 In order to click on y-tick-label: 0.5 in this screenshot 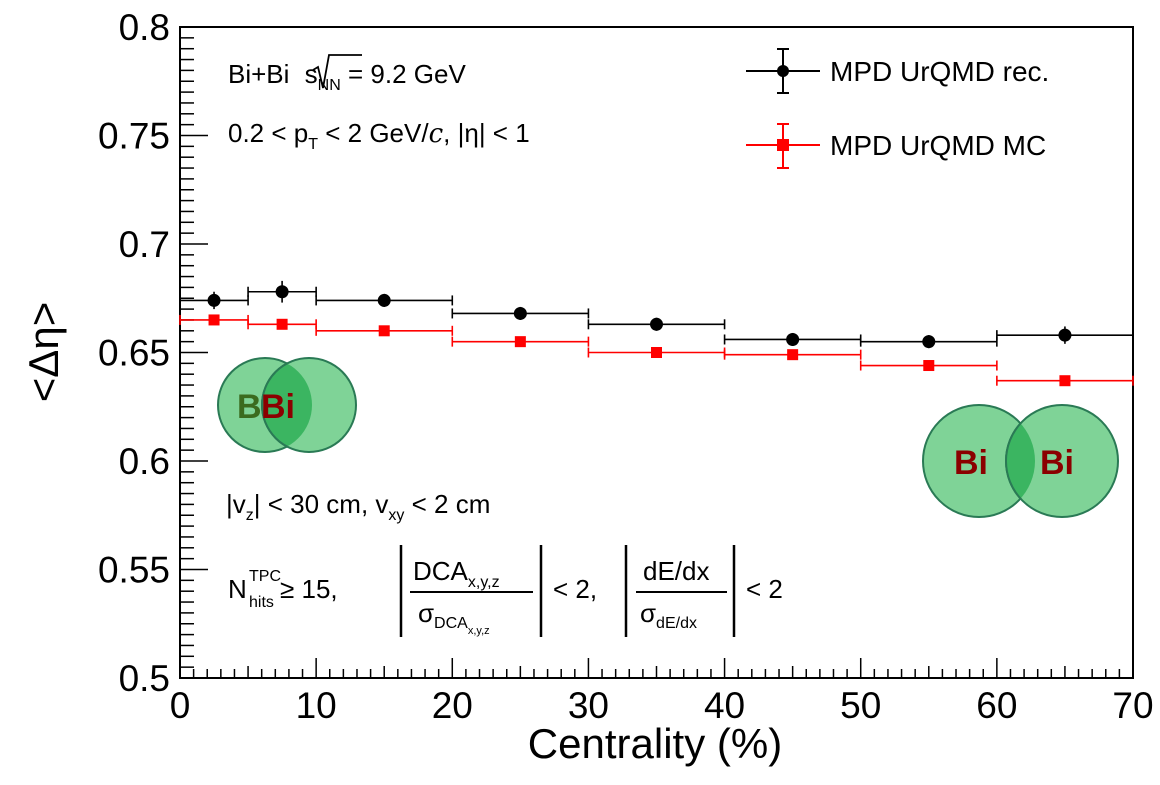, I will do `click(144, 678)`.